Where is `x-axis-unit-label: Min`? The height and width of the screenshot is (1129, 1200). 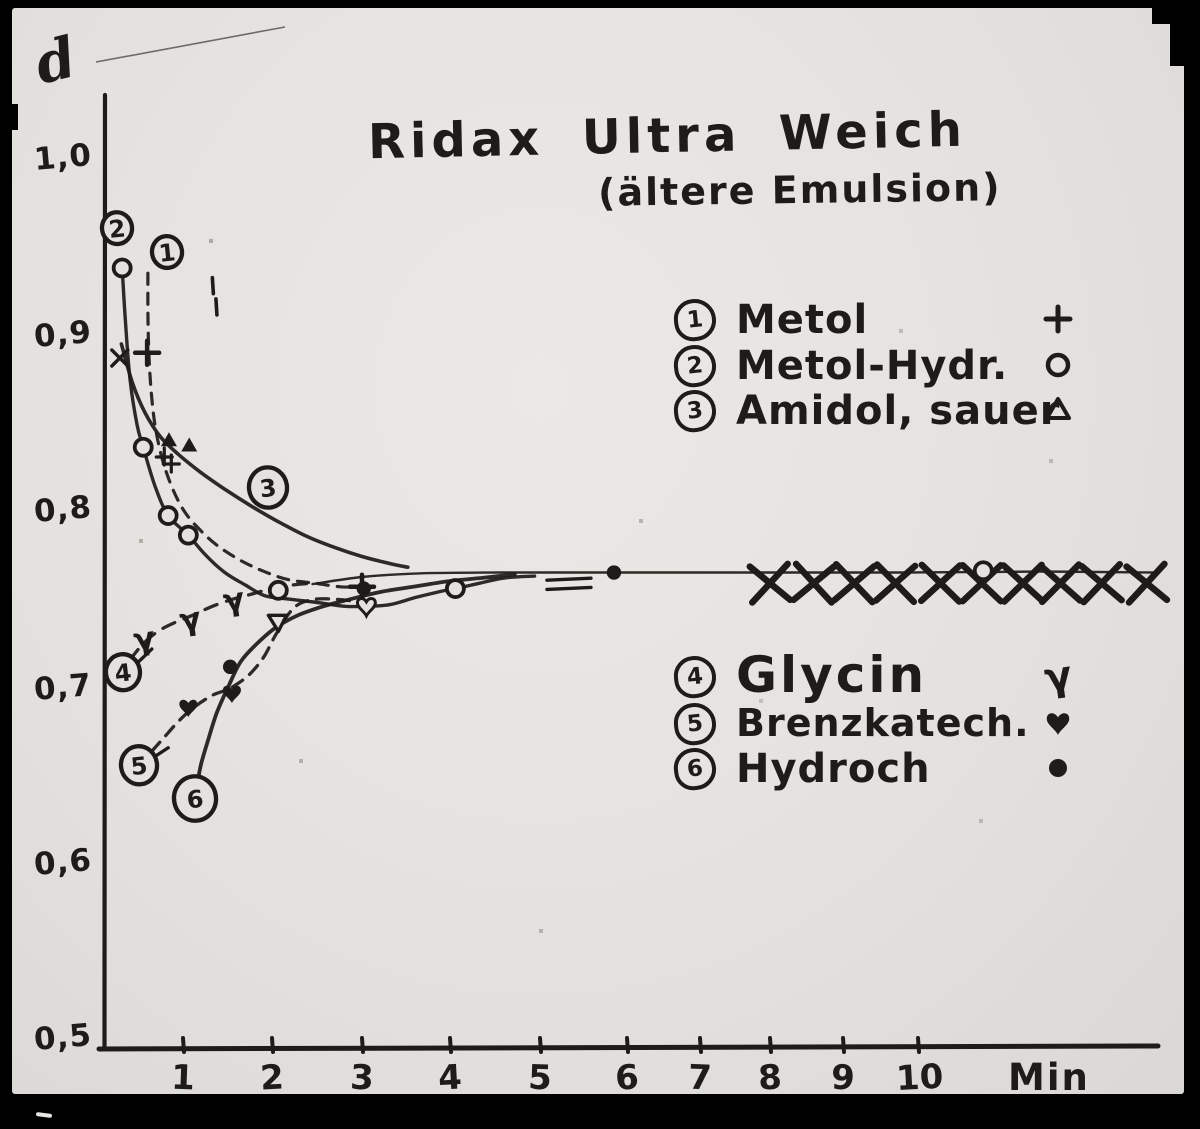
x-axis-unit-label: Min is located at coordinates (1049, 1077).